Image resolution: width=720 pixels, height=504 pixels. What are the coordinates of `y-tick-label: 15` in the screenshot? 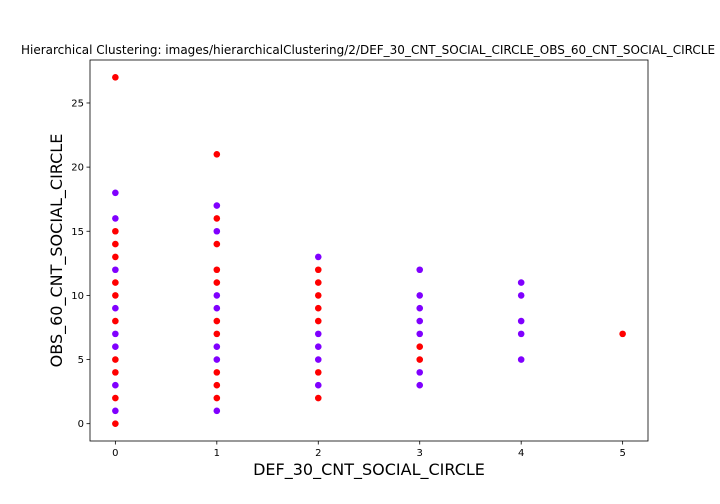 It's located at (77, 232).